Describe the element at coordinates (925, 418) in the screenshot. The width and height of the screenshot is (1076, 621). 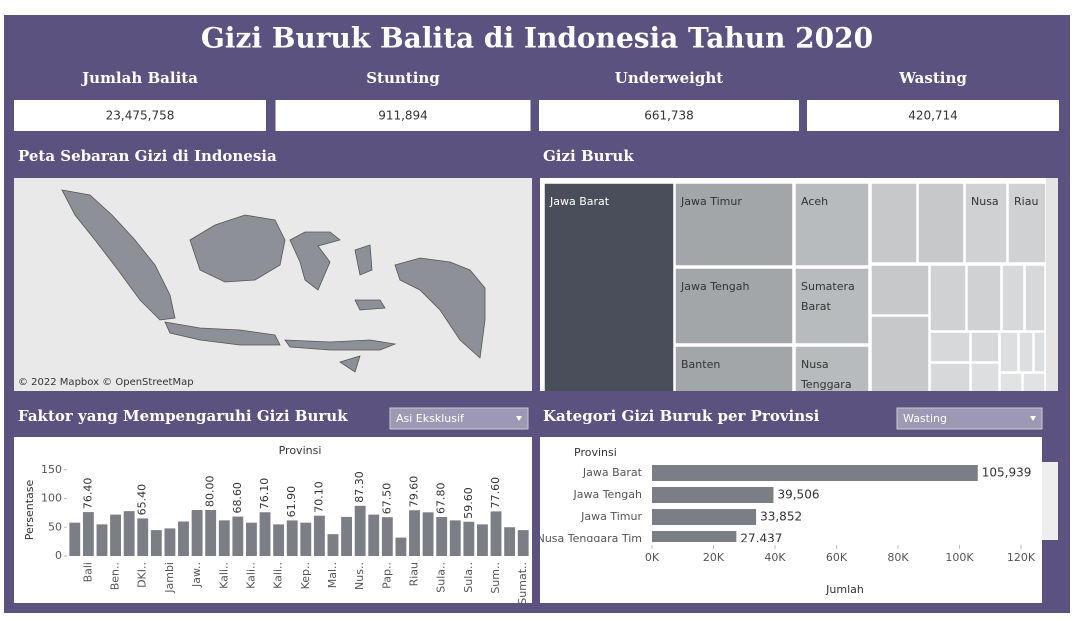
I see `dropdown-value: Wasting` at that location.